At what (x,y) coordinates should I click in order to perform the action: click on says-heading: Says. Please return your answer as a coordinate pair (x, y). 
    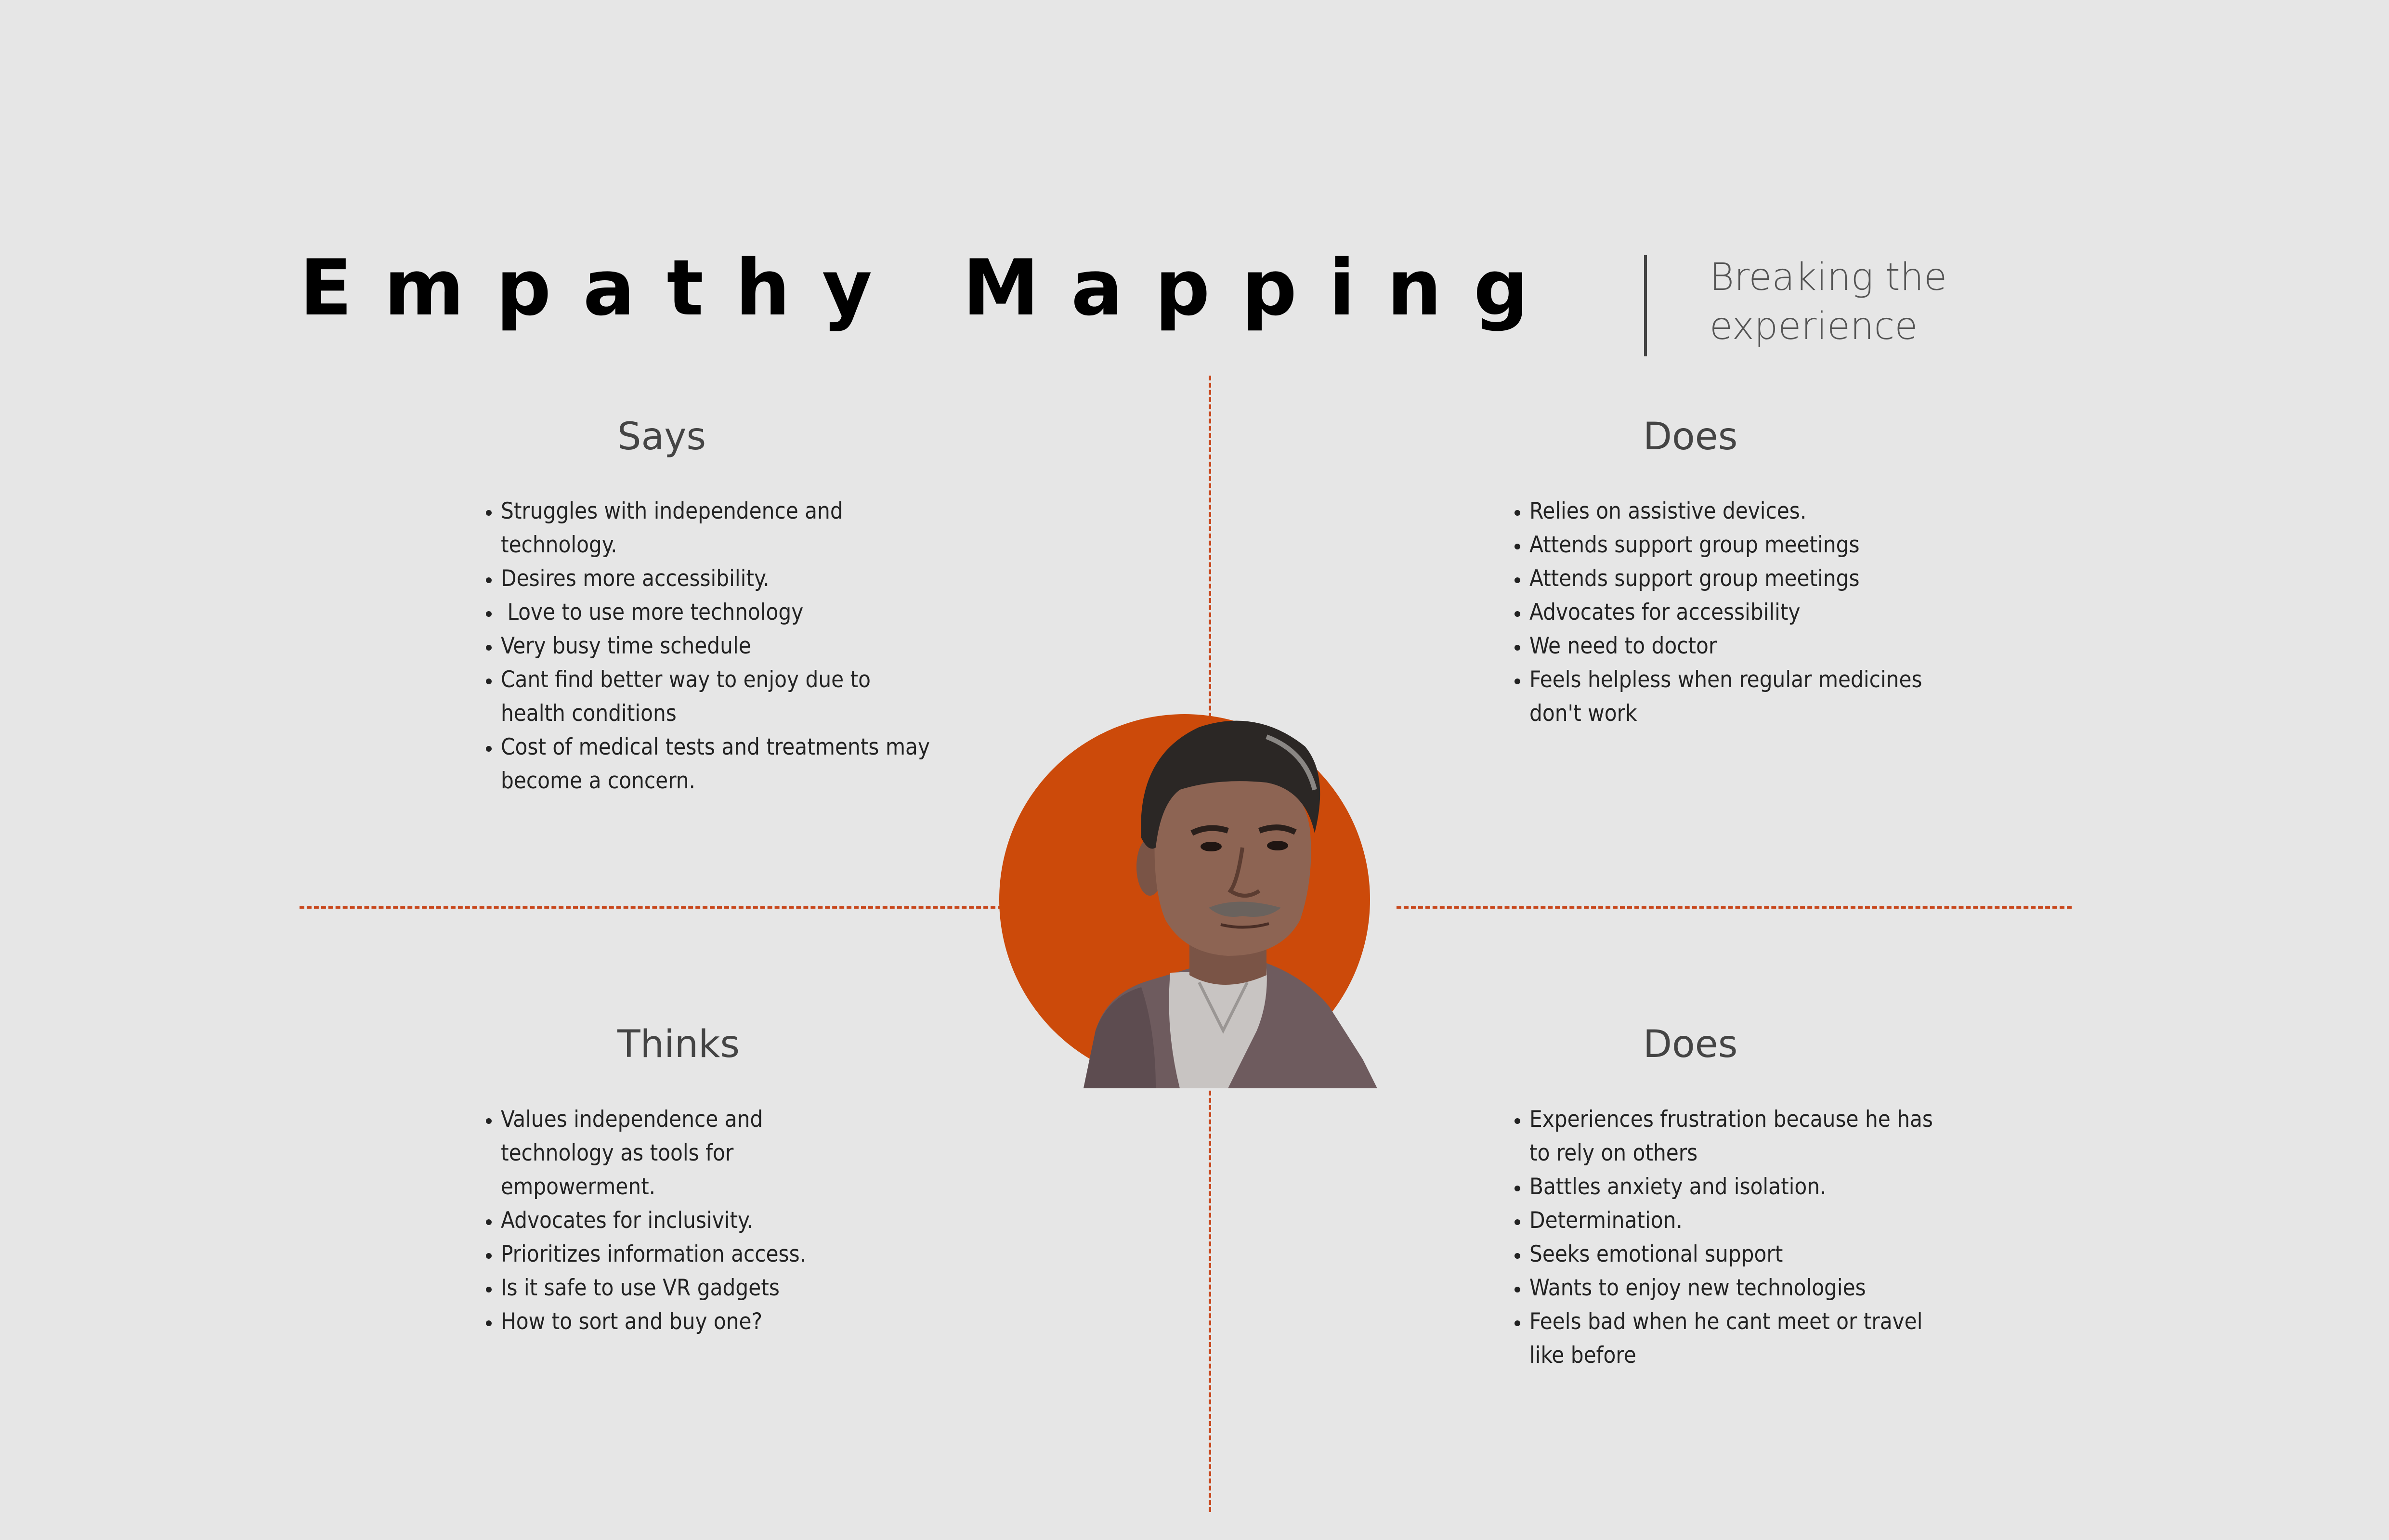
    Looking at the image, I should click on (661, 436).